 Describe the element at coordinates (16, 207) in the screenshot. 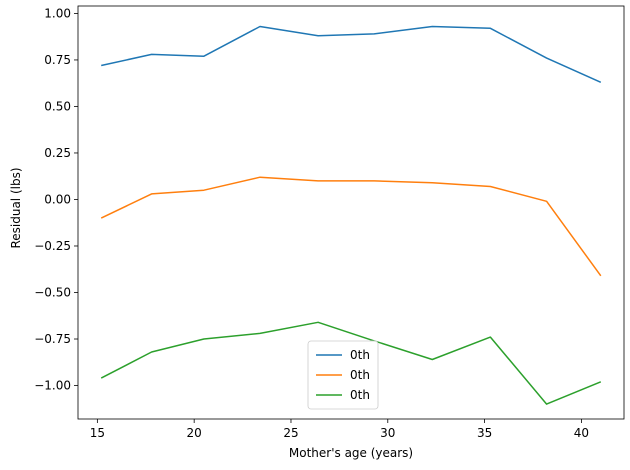

I see `y-axis-label: Residual (lbs)` at that location.